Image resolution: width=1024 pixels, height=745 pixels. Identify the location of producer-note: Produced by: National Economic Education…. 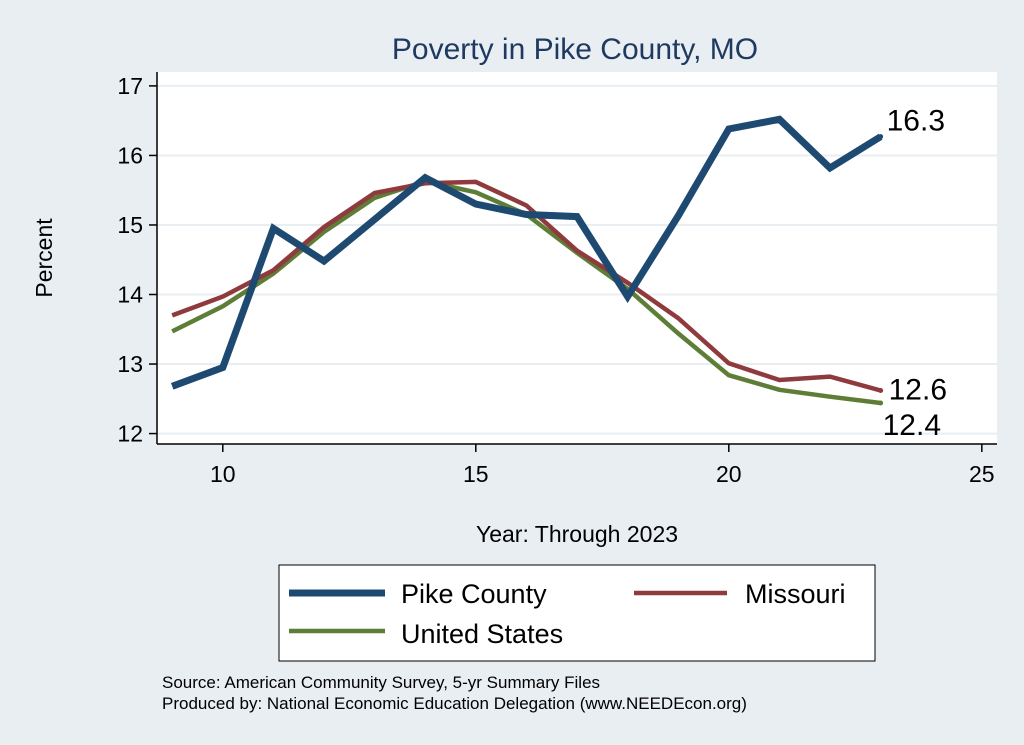
(454, 703).